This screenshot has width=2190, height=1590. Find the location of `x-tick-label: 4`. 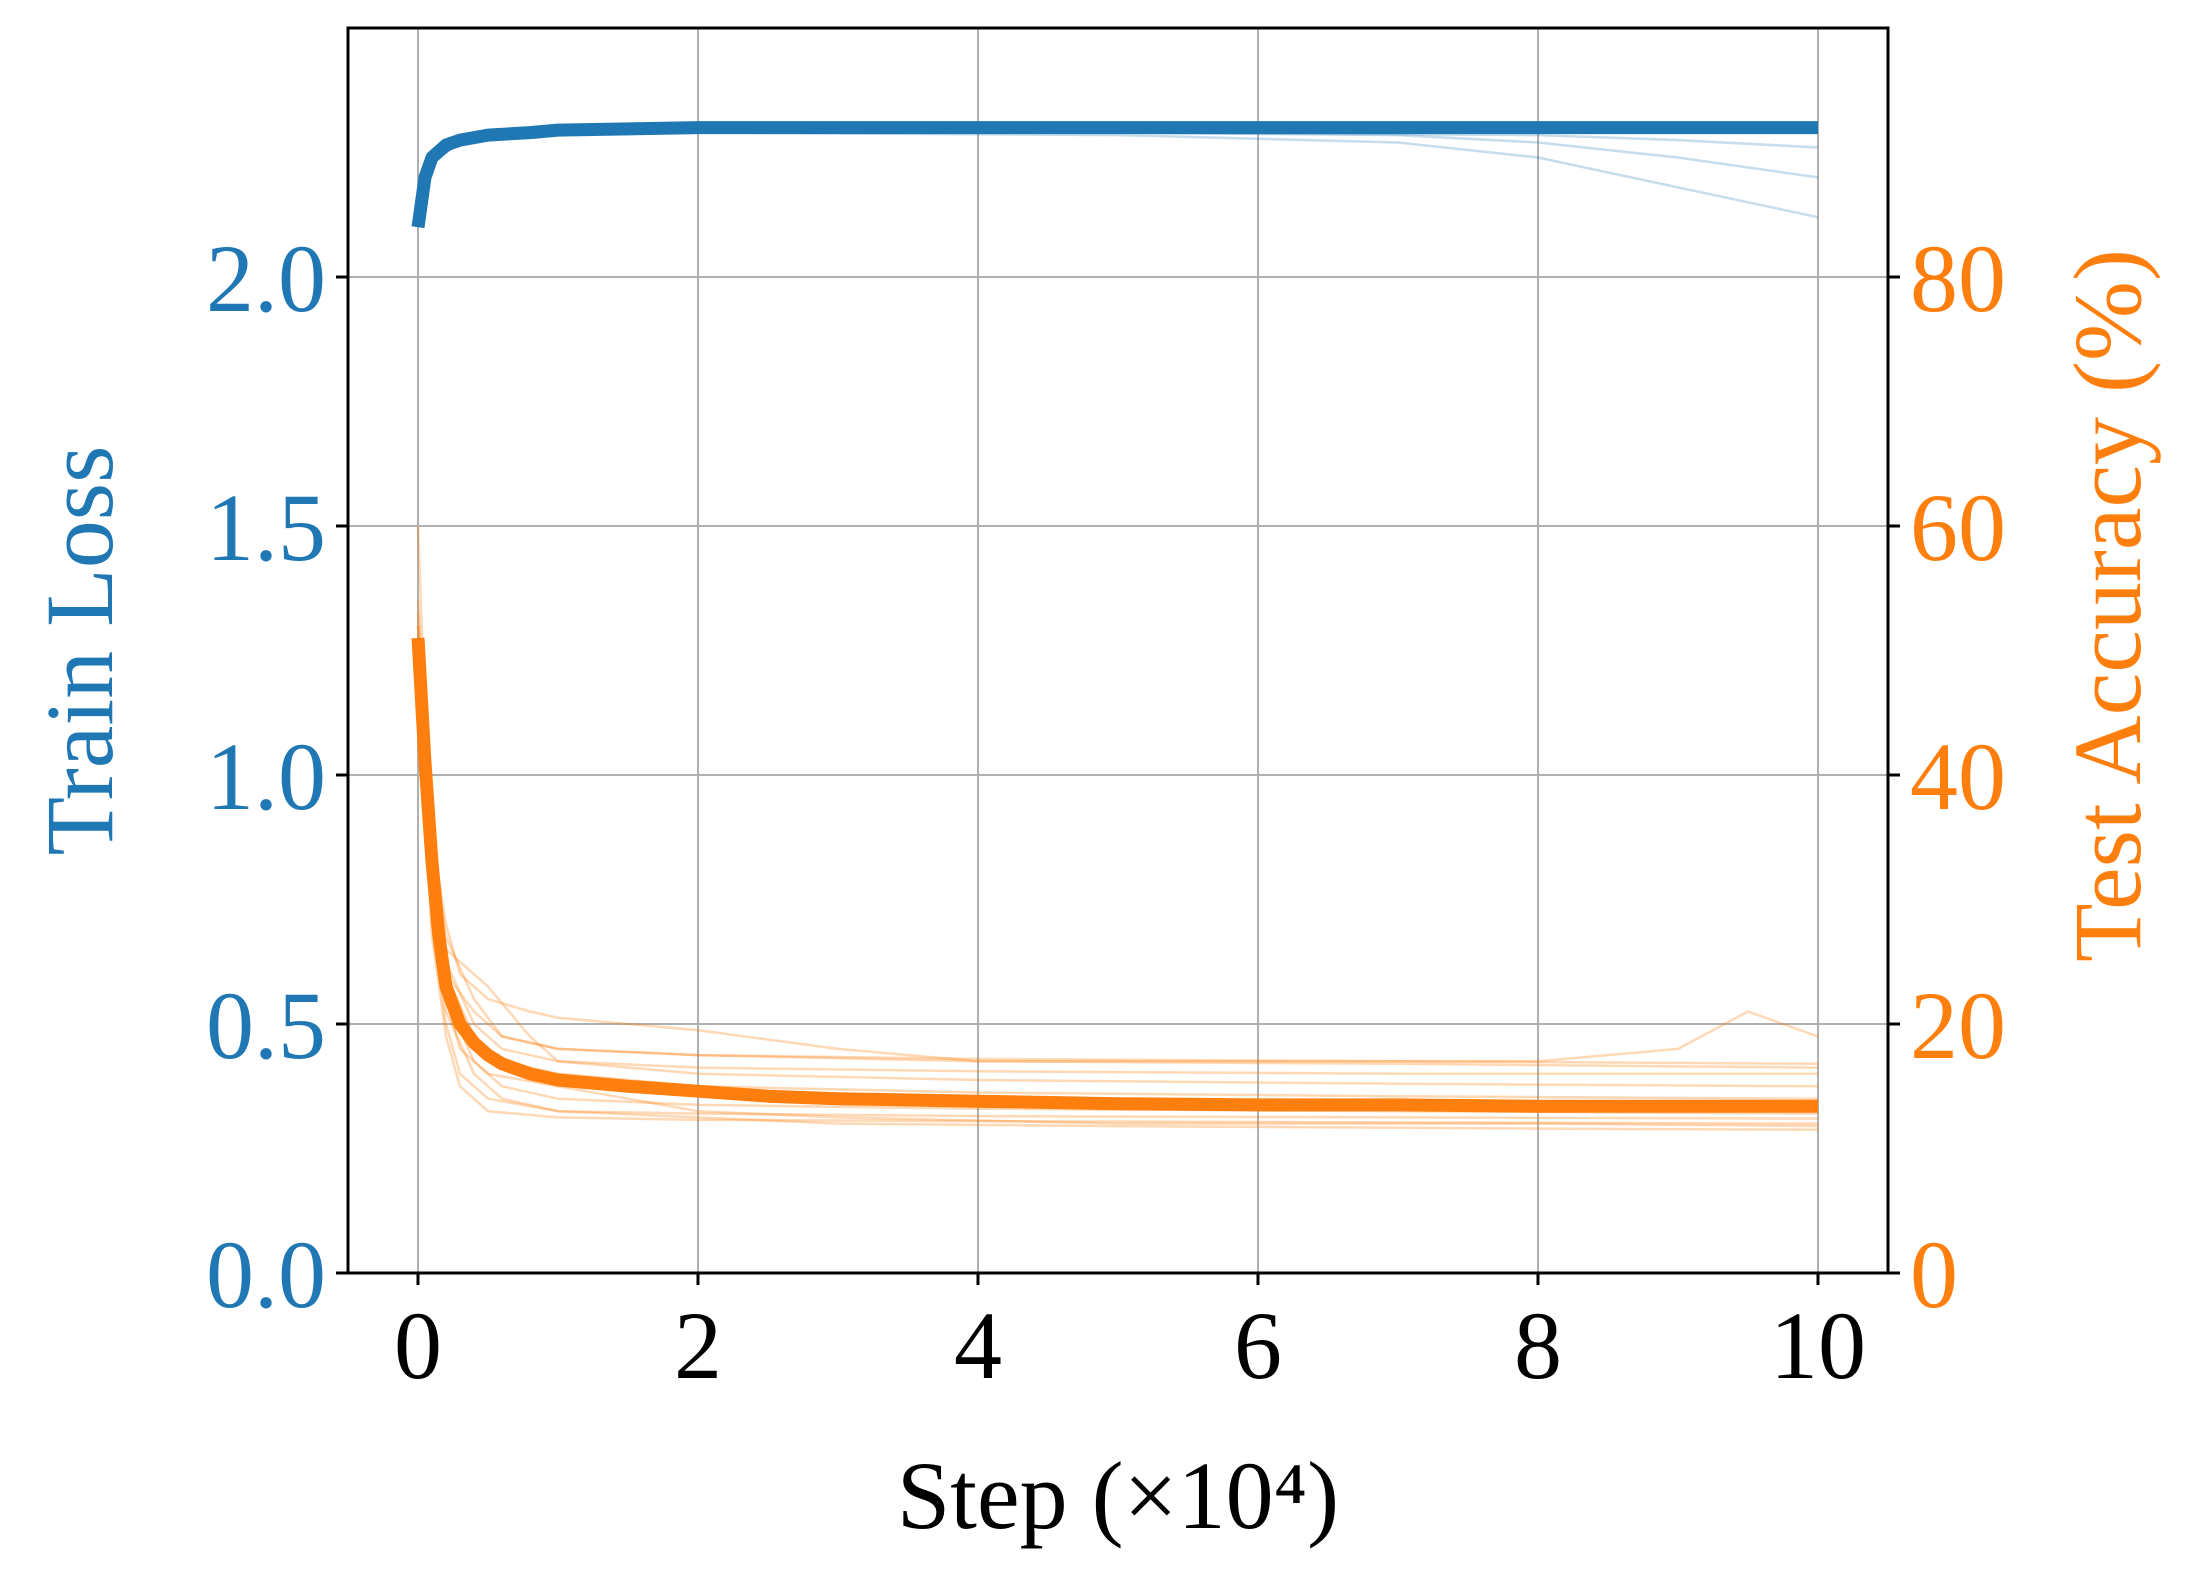

x-tick-label: 4 is located at coordinates (978, 1345).